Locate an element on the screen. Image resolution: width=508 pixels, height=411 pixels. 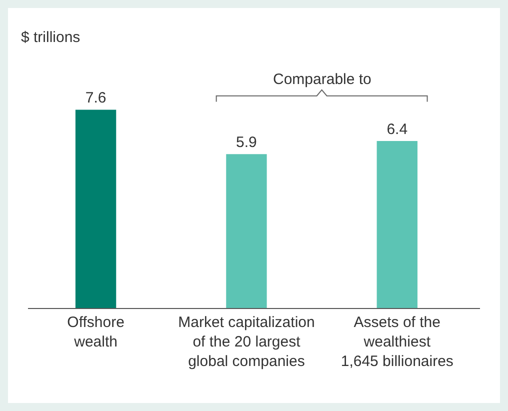
data-label: 5.9 is located at coordinates (246, 143).